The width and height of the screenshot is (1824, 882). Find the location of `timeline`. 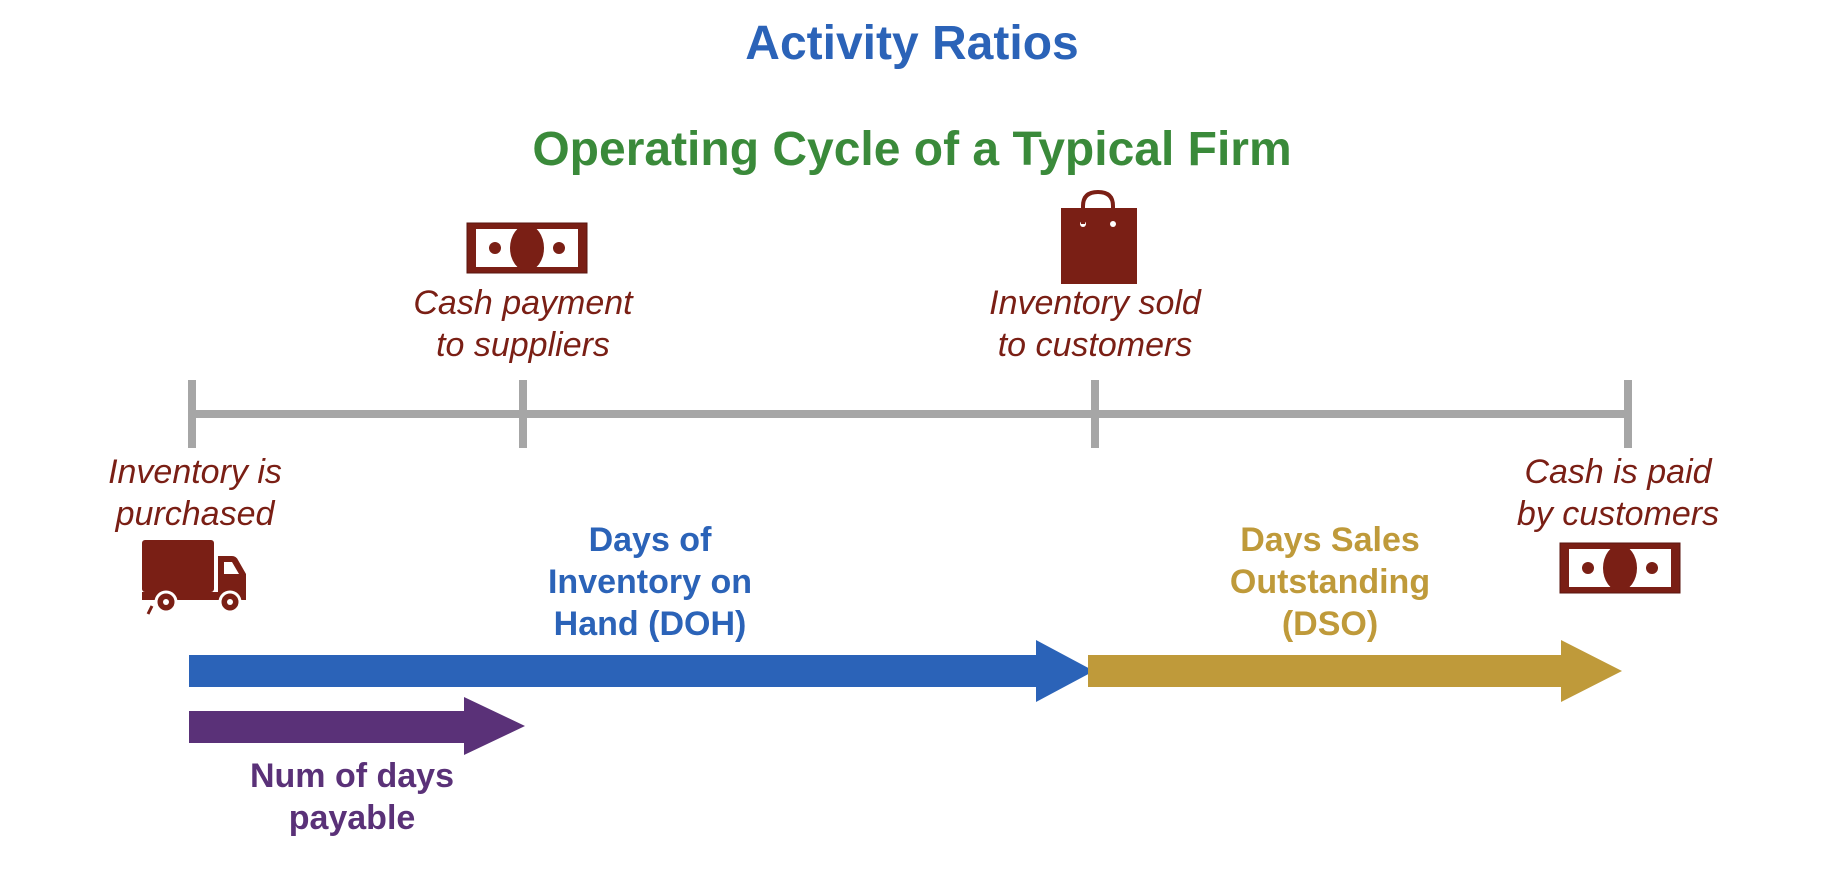

timeline is located at coordinates (910, 414).